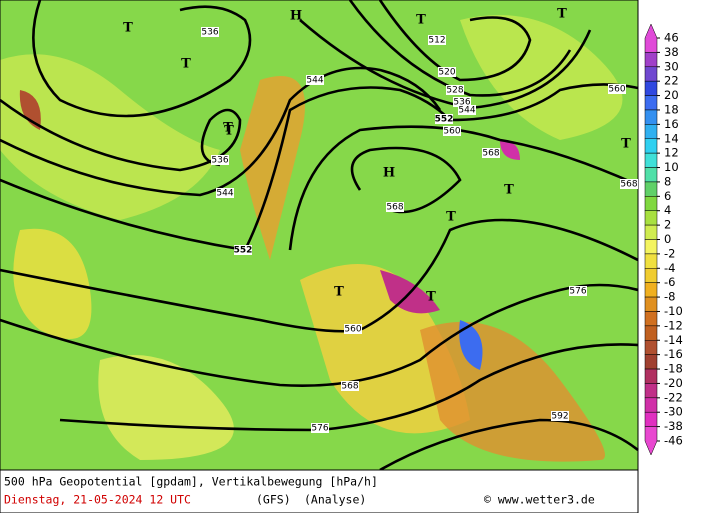 The image size is (704, 513). What do you see at coordinates (673, 325) in the screenshot?
I see `colorbar-label: -12` at bounding box center [673, 325].